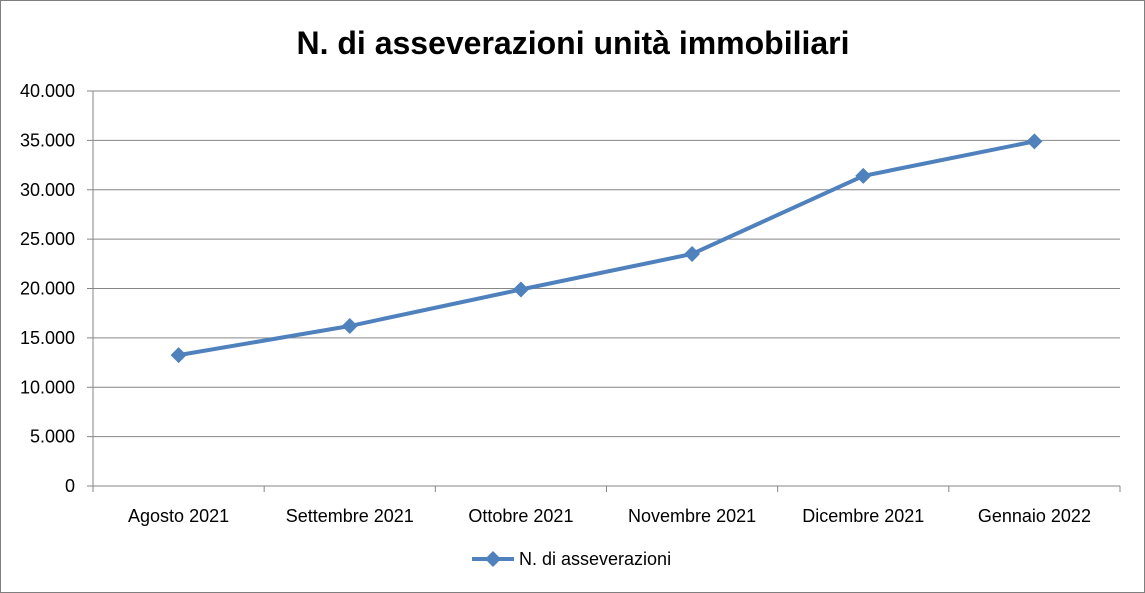  What do you see at coordinates (178, 516) in the screenshot?
I see `x-tick-label: Agosto 2021` at bounding box center [178, 516].